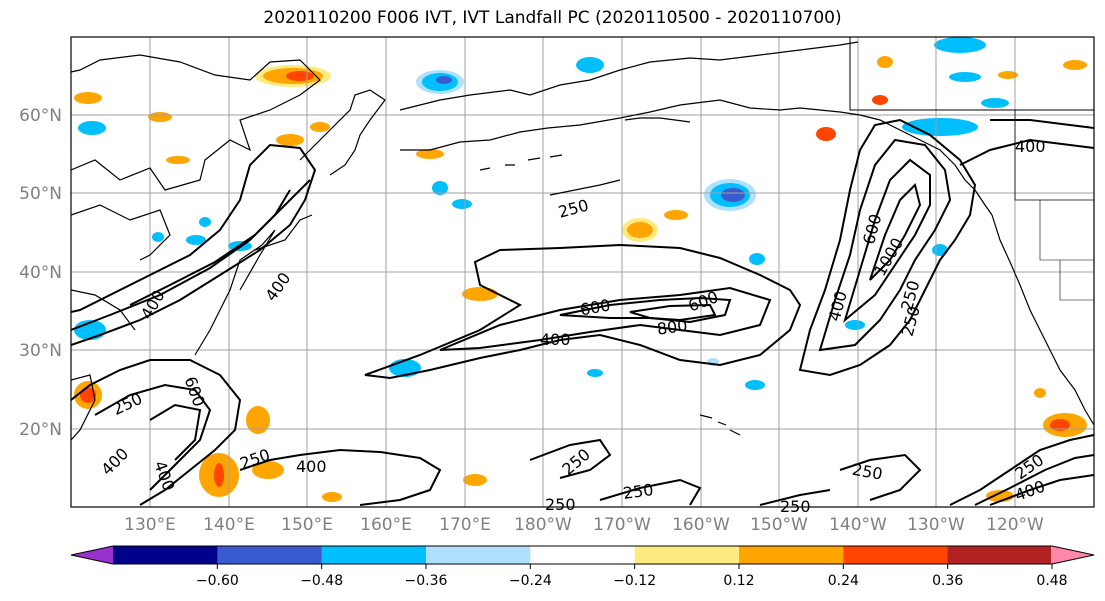 Image resolution: width=1105 pixels, height=601 pixels. I want to click on lon-label: 170°E, so click(465, 525).